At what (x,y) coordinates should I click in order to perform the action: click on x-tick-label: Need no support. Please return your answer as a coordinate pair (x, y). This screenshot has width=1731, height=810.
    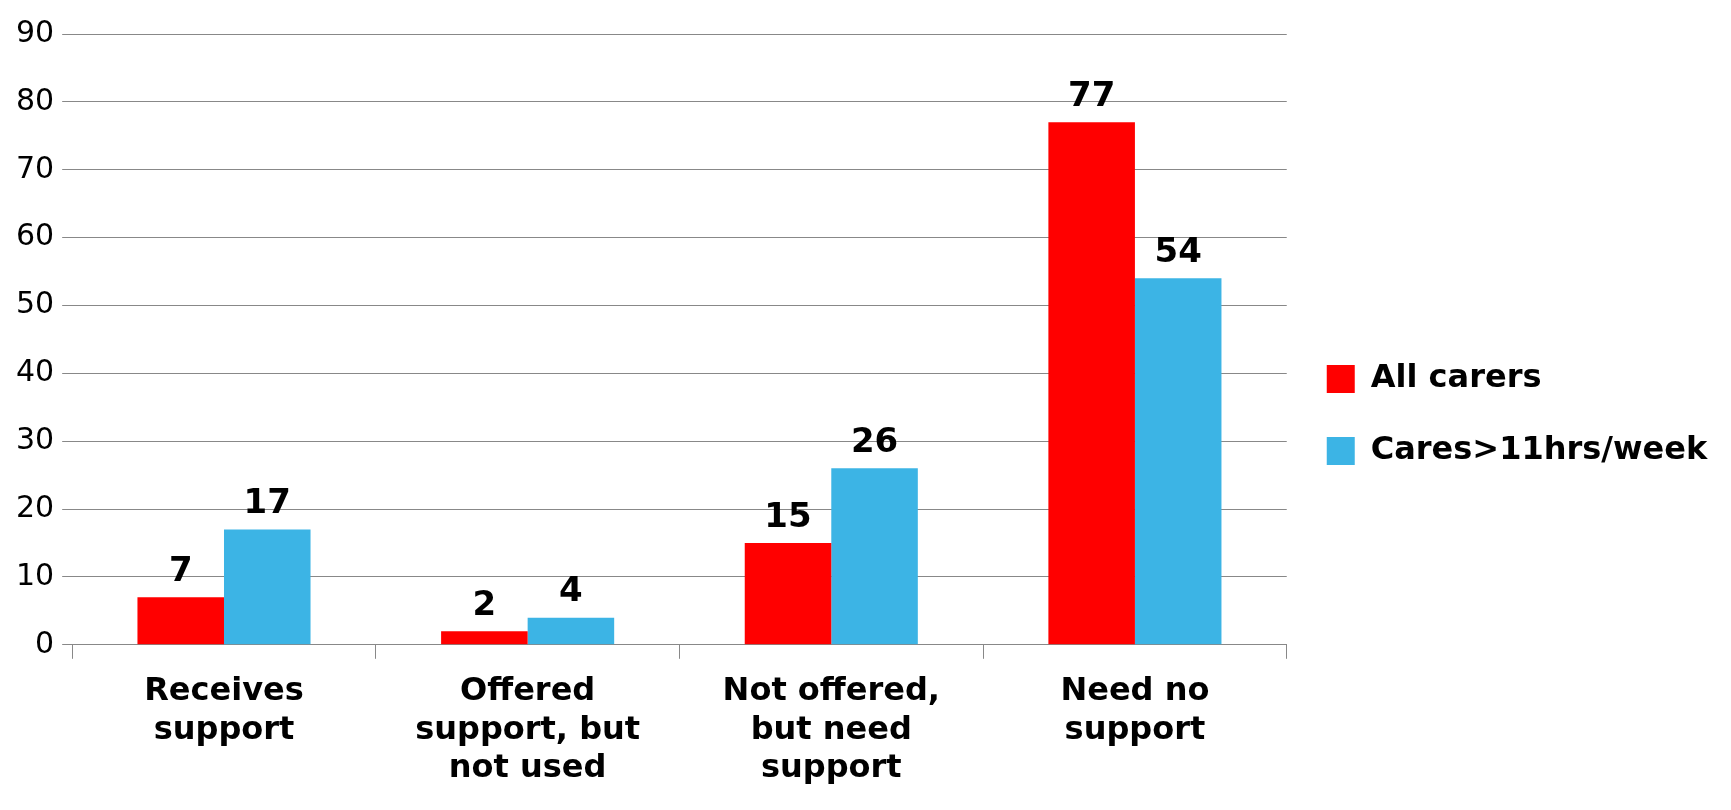
    Looking at the image, I should click on (1135, 708).